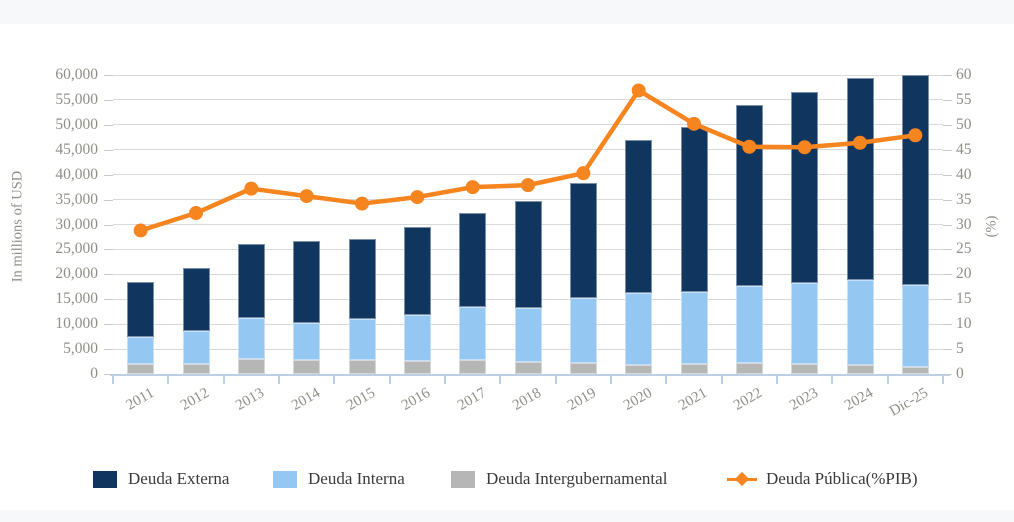 The image size is (1014, 522). What do you see at coordinates (842, 478) in the screenshot?
I see `legend-label: Deuda Pública(%PIB)` at bounding box center [842, 478].